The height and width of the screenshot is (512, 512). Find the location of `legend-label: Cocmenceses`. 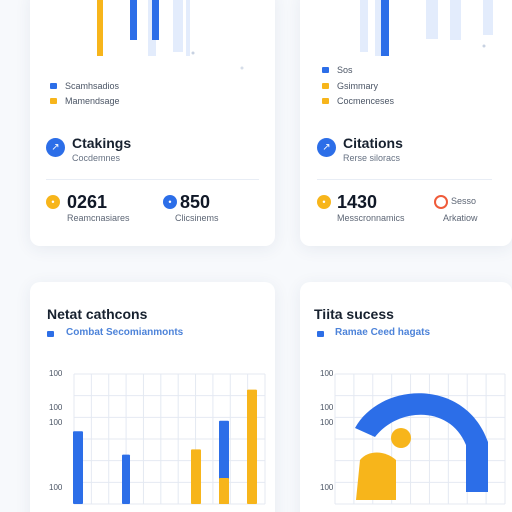

legend-label: Cocmenceses is located at coordinates (366, 101).